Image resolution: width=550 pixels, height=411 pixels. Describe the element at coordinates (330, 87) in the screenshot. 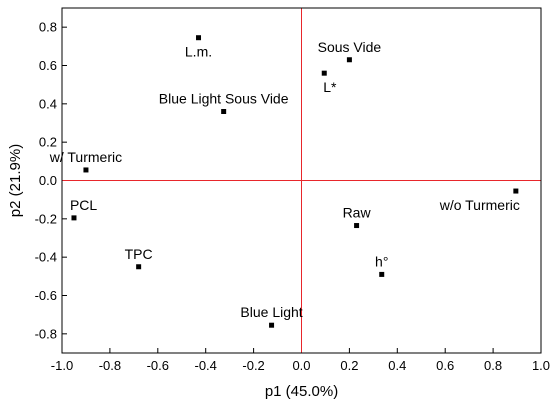

I see `point-label: L*` at that location.